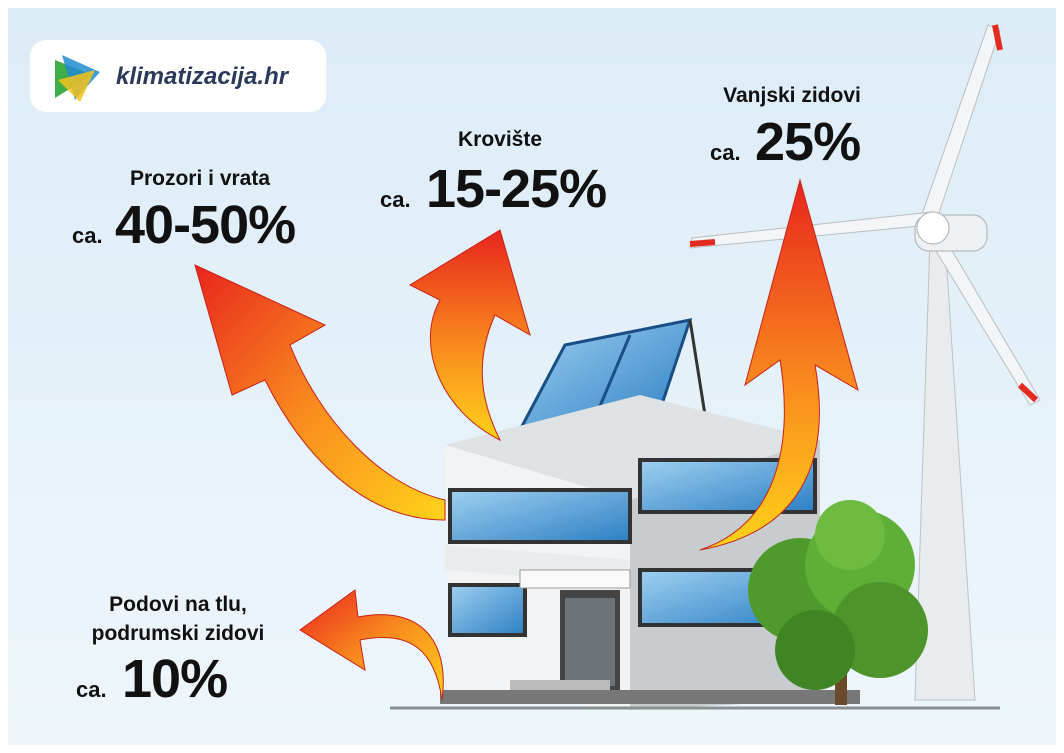 The height and width of the screenshot is (753, 1064). What do you see at coordinates (205, 225) in the screenshot?
I see `item-value: 40-50%` at bounding box center [205, 225].